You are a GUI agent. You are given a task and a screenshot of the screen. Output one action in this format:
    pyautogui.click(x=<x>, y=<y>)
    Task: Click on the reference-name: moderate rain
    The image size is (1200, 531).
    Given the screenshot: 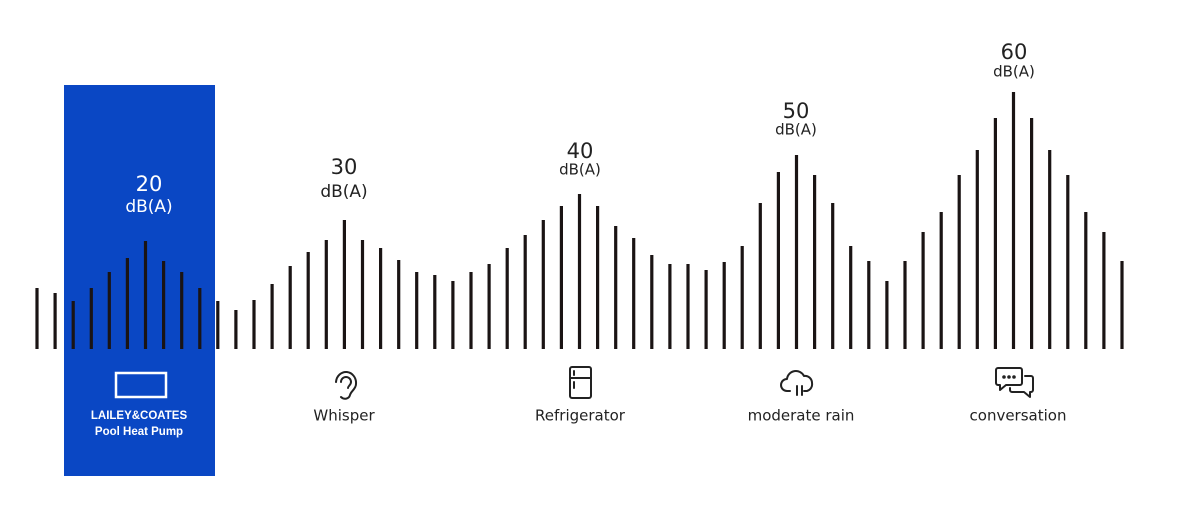 What is the action you would take?
    pyautogui.click(x=801, y=416)
    